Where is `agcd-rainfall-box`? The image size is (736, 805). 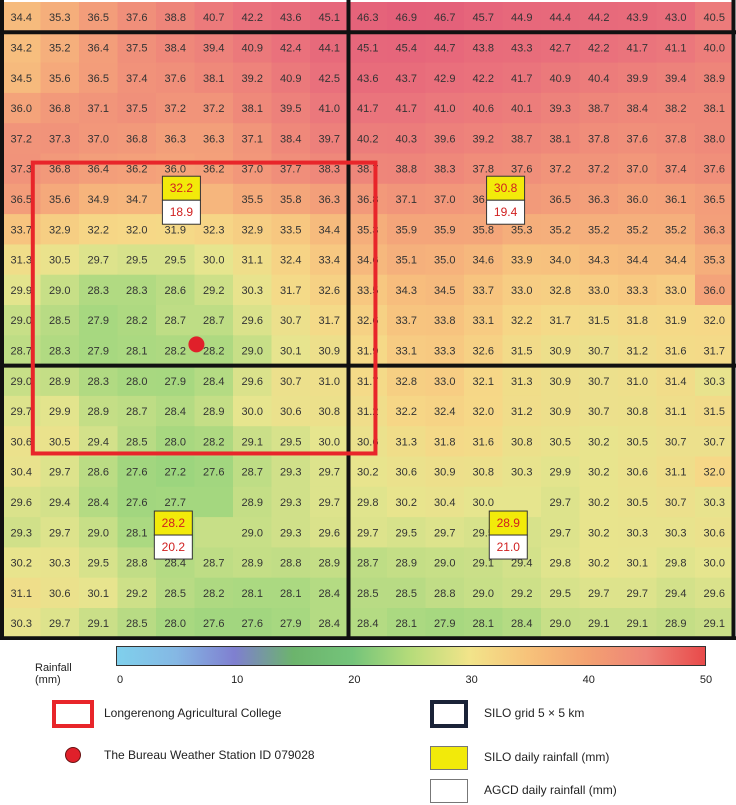
agcd-rainfall-box is located at coordinates (181, 212).